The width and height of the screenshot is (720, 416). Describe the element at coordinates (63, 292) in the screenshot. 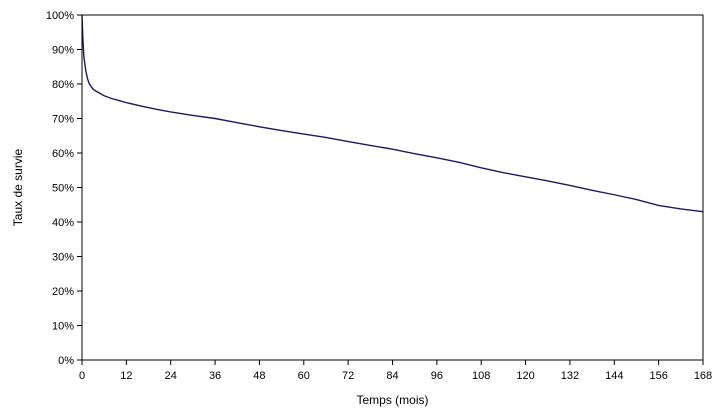

I see `y-tick-label: 20%` at that location.